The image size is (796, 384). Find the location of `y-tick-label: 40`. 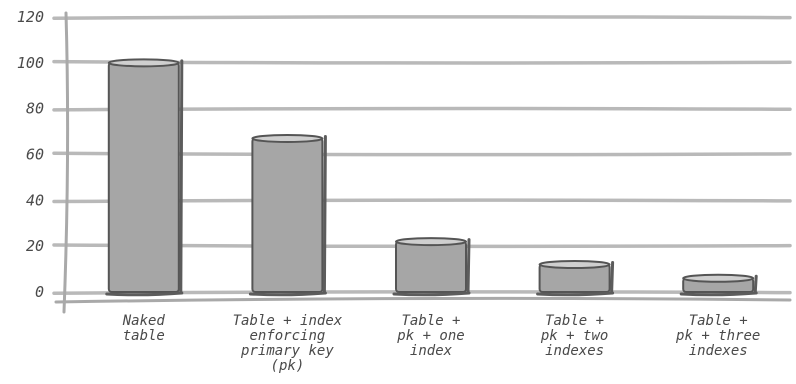

y-tick-label: 40 is located at coordinates (35, 200).